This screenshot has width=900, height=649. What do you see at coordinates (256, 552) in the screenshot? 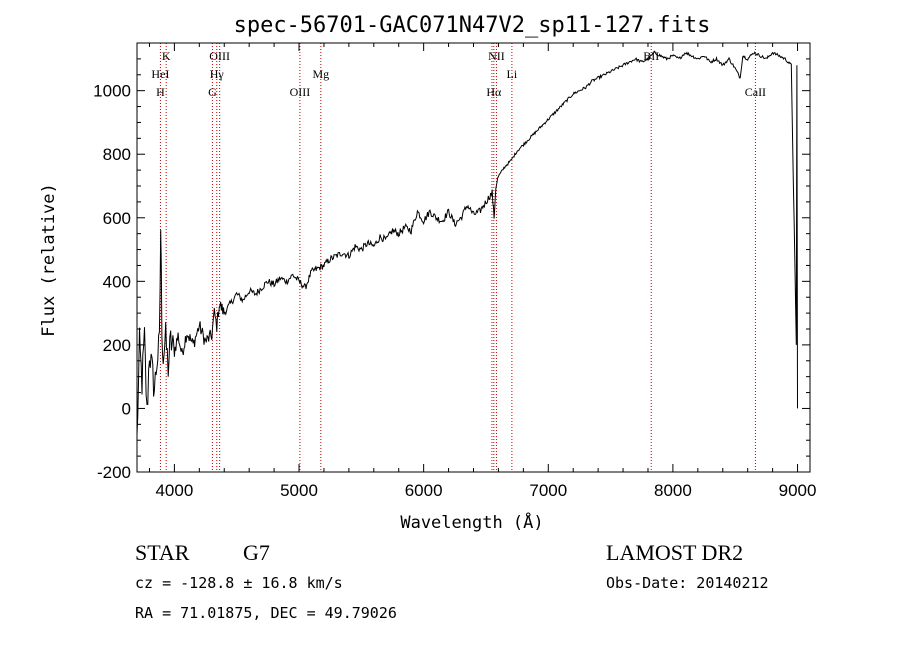
I see `object-subclass: G7` at bounding box center [256, 552].